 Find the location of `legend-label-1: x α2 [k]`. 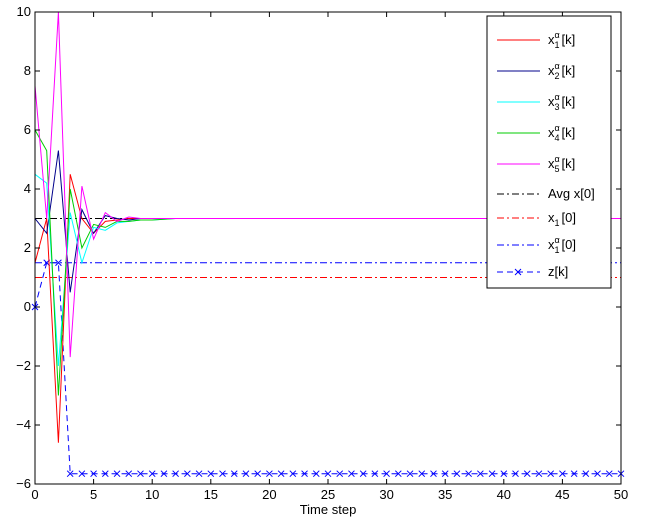

legend-label-1: x α2 [k] is located at coordinates (561, 71).